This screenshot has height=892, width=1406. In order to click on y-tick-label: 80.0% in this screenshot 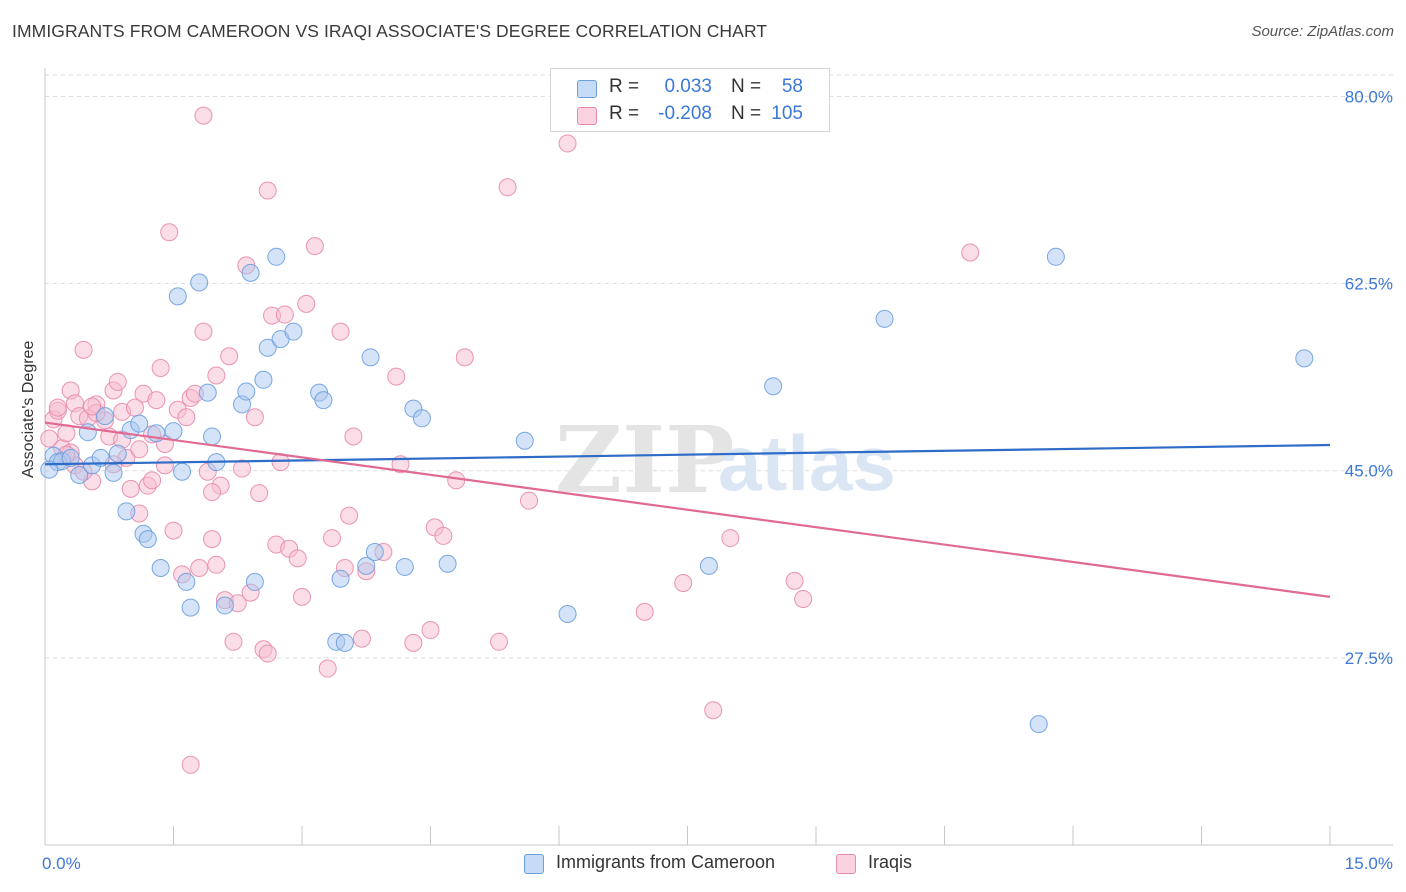, I will do `click(1369, 96)`.